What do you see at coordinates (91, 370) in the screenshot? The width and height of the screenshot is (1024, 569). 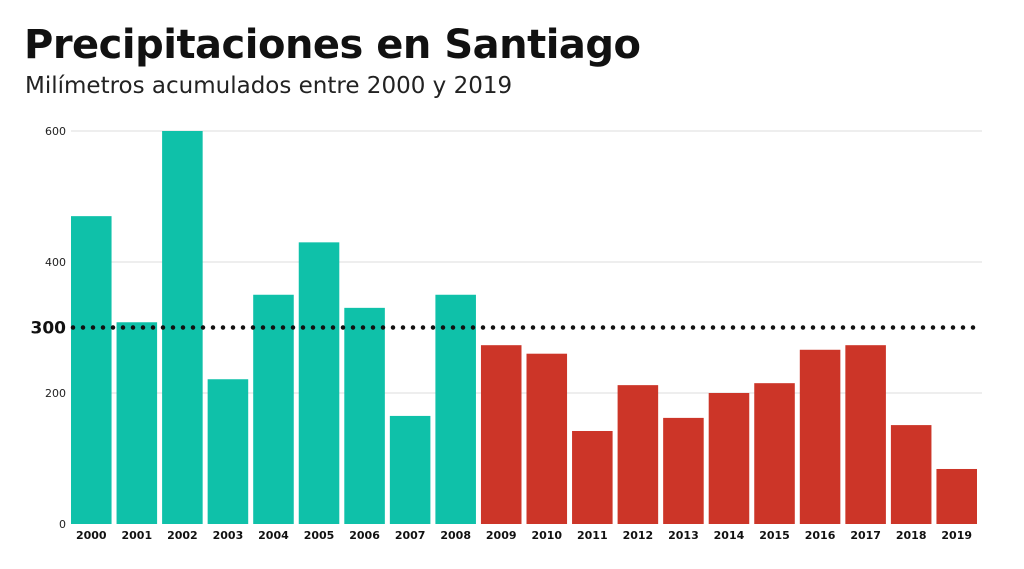 I see `bar-2000` at bounding box center [91, 370].